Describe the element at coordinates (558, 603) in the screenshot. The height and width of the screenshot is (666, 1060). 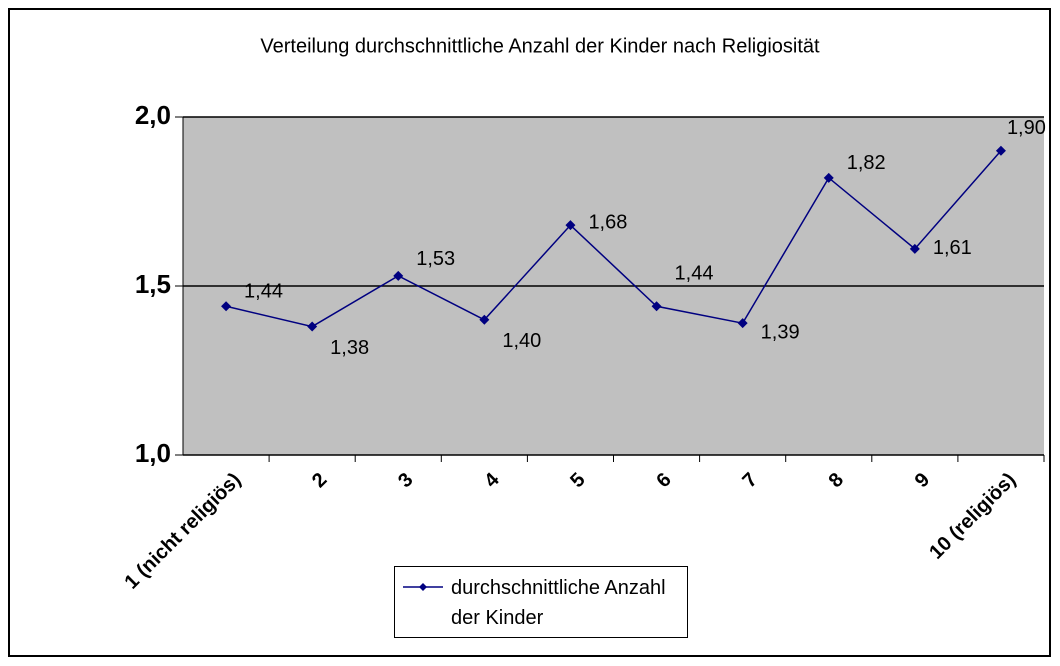
I see `legend-label: durchschnittliche Anzahl der Kinder` at that location.